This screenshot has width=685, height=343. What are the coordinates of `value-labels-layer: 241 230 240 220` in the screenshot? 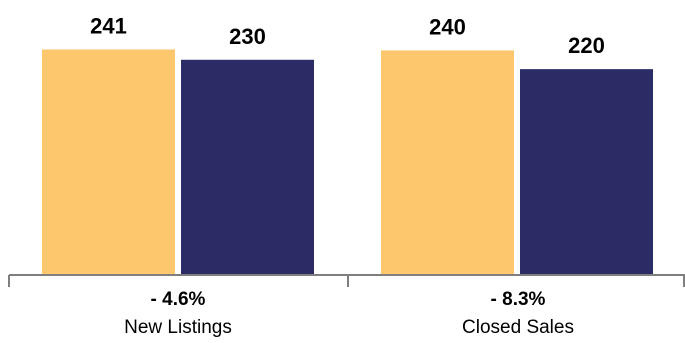 It's located at (347, 35).